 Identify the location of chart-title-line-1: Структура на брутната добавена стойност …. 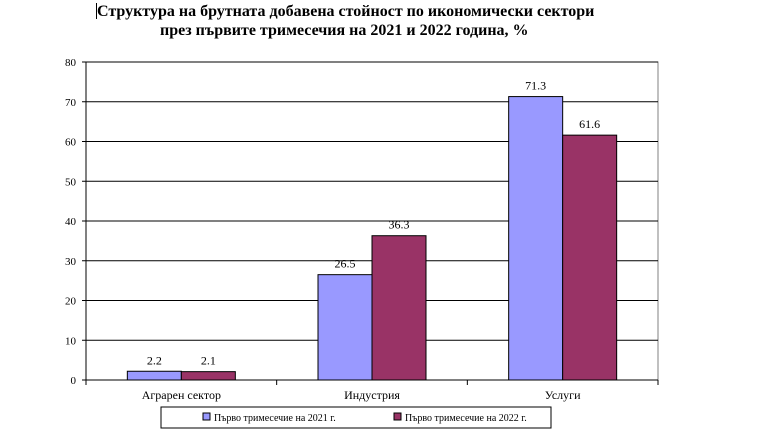
(346, 11).